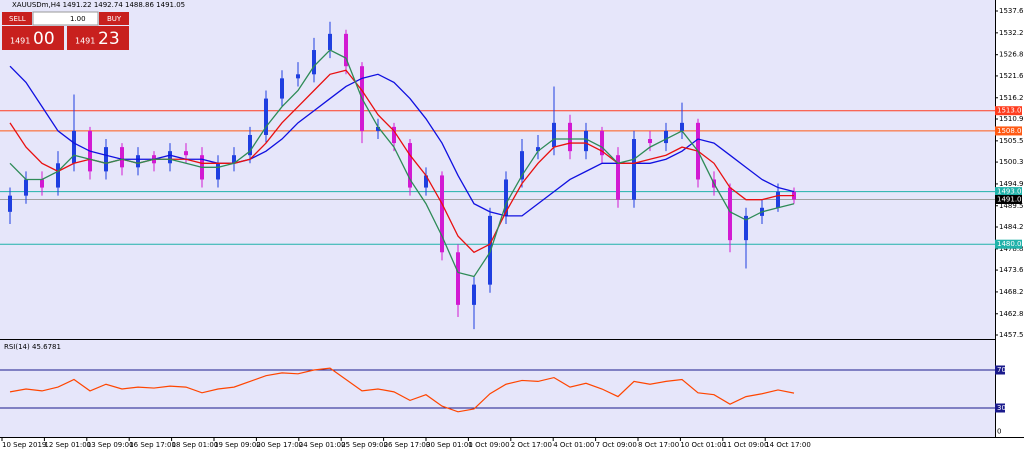  What do you see at coordinates (999, 432) in the screenshot?
I see `rsi-tick-label: 0` at bounding box center [999, 432].